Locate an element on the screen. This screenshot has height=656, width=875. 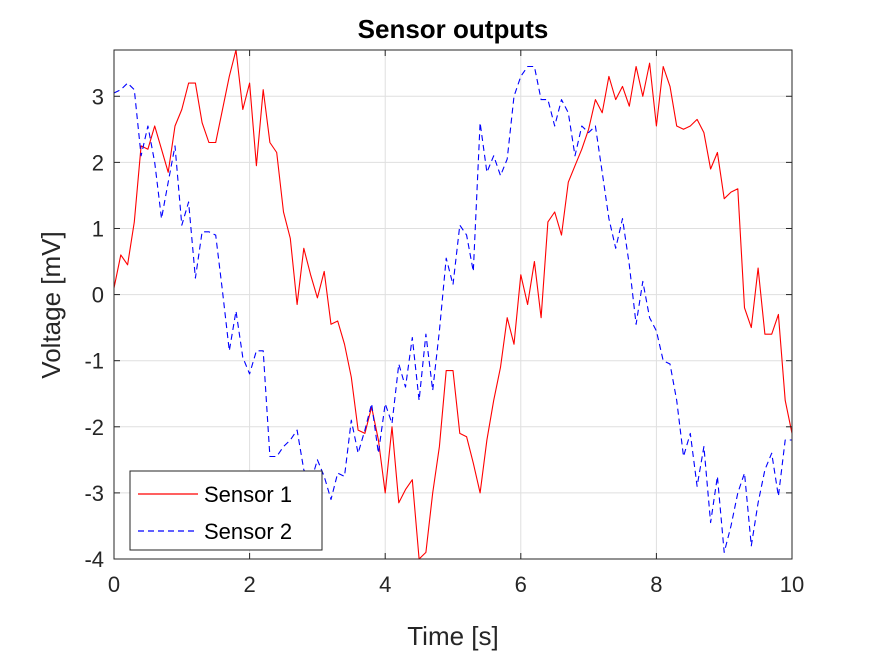
y-tick-label: -4 is located at coordinates (94, 559).